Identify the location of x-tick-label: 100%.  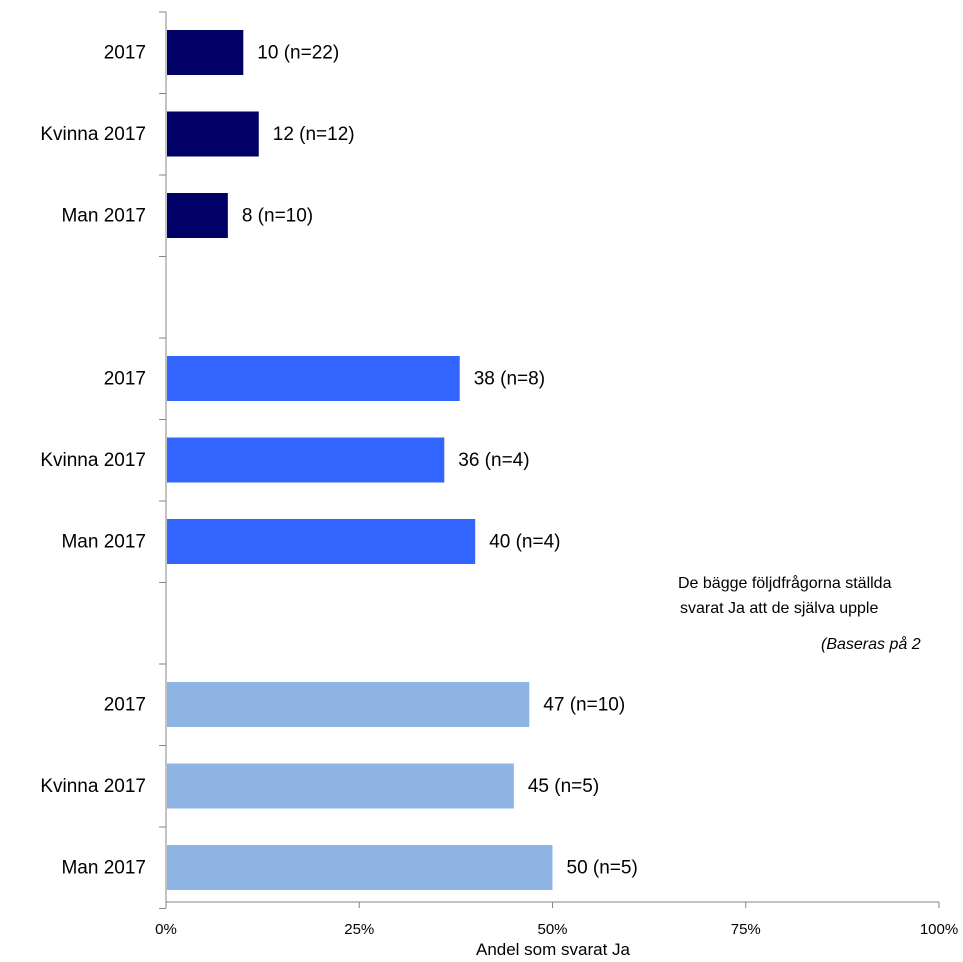
(939, 929).